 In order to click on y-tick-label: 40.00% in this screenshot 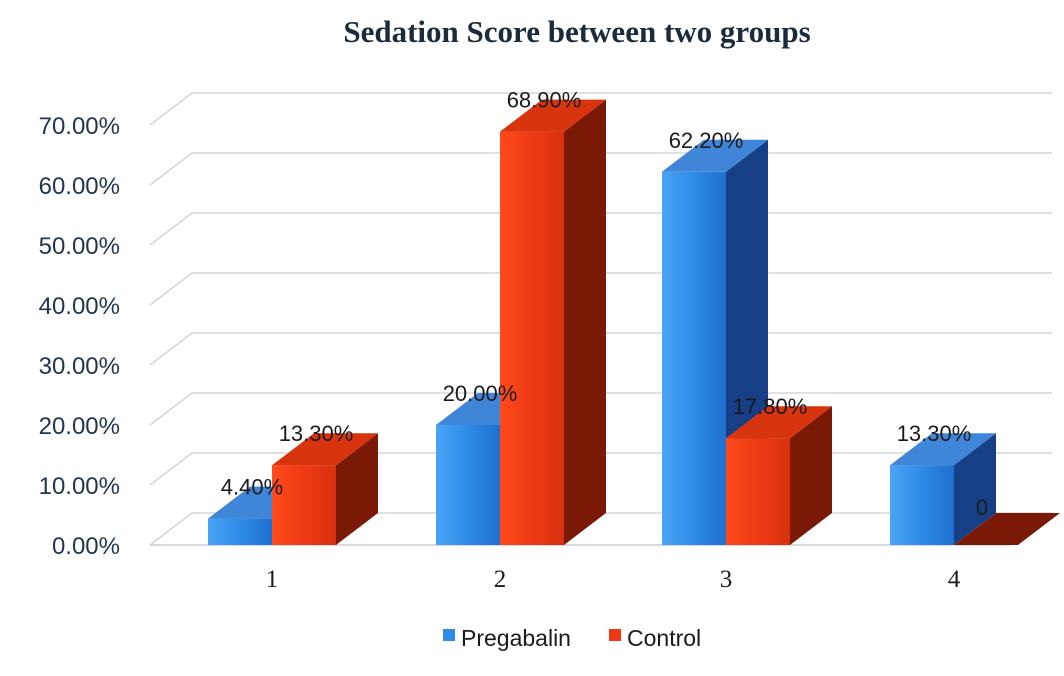, I will do `click(79, 306)`.